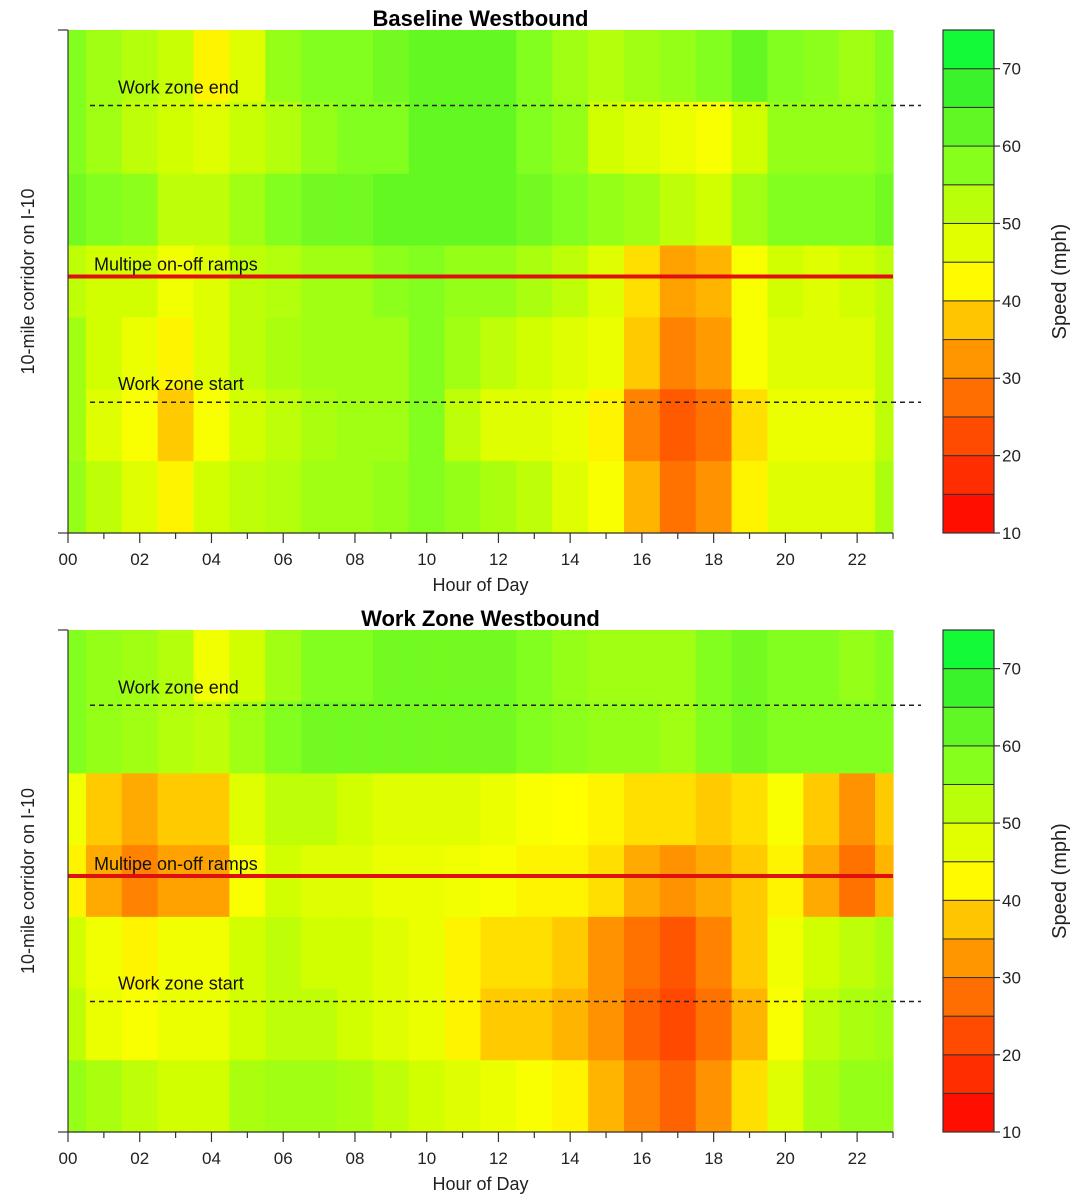 Image resolution: width=1078 pixels, height=1197 pixels. Describe the element at coordinates (178, 687) in the screenshot. I see `annotation-label: Work zone end` at that location.